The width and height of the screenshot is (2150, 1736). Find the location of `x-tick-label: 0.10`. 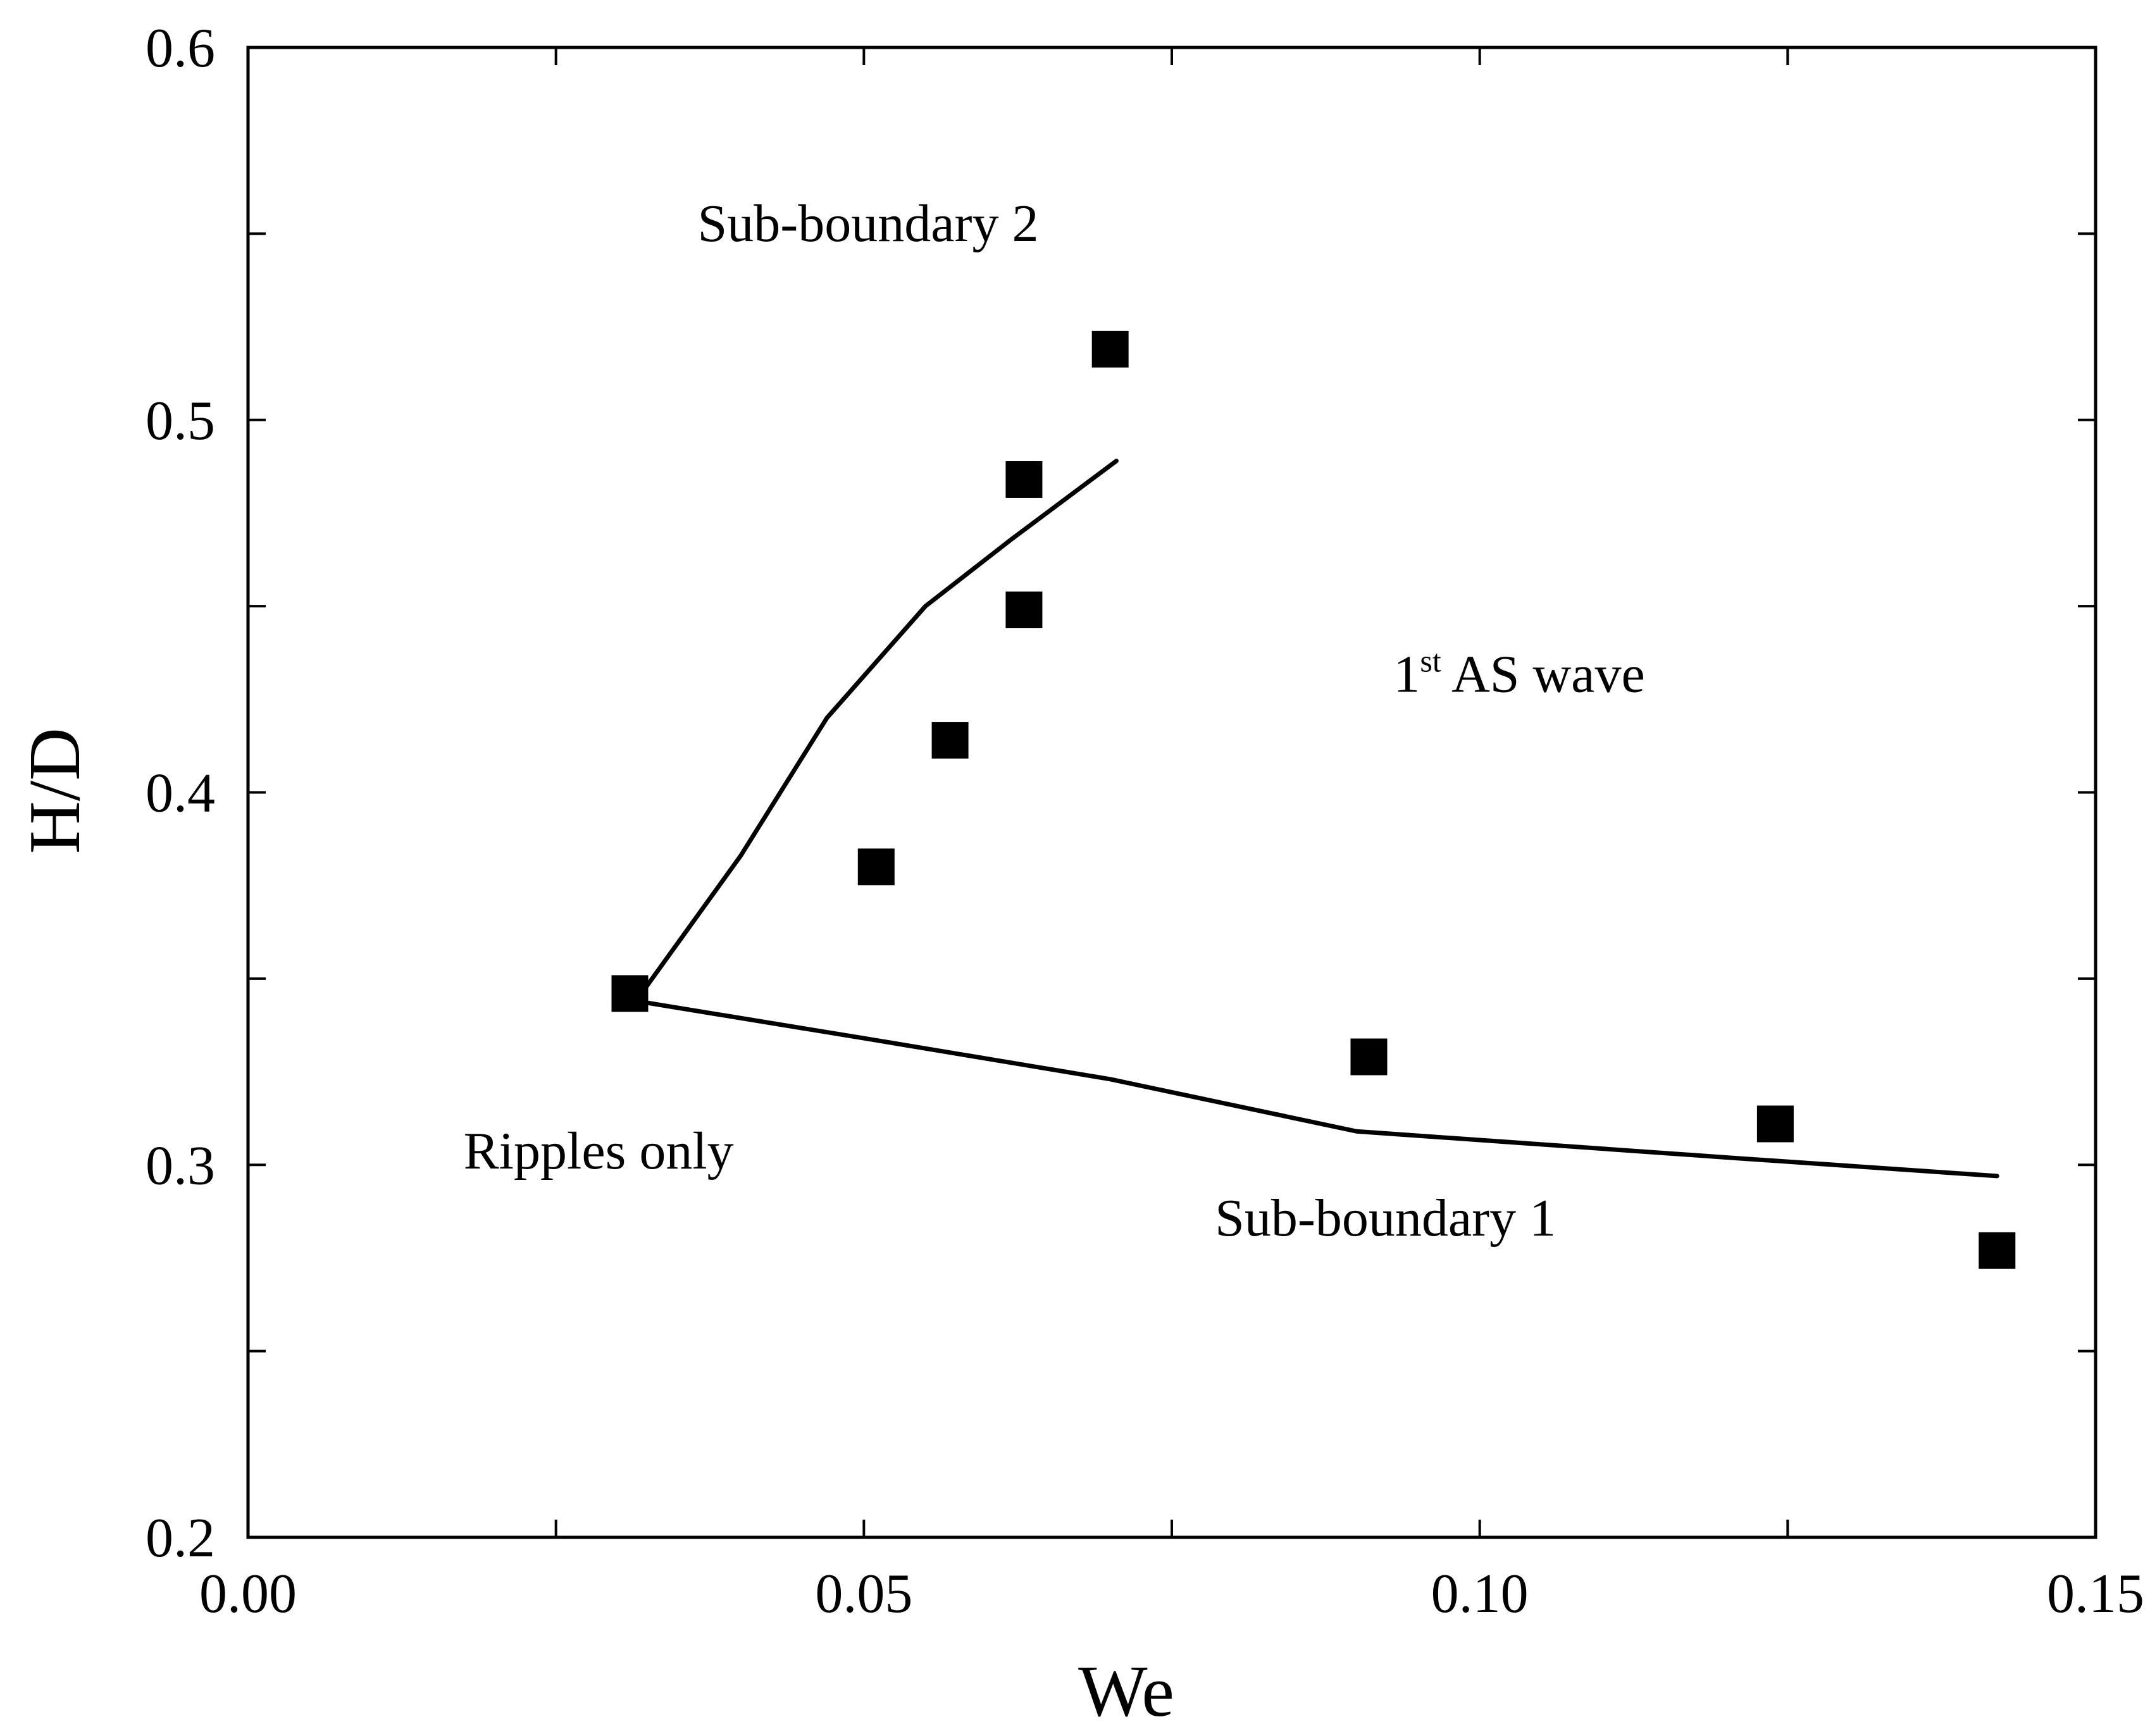

x-tick-label: 0.10 is located at coordinates (1480, 1594).